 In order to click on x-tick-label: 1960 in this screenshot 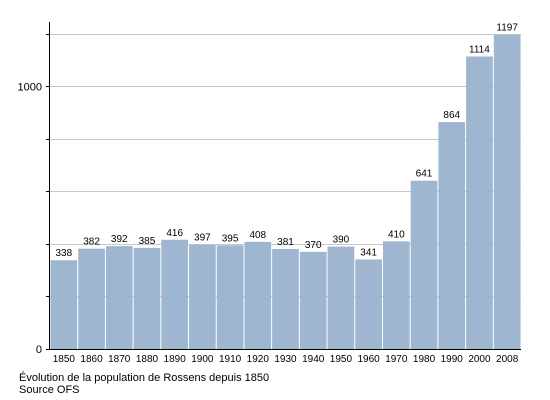, I will do `click(368, 359)`.